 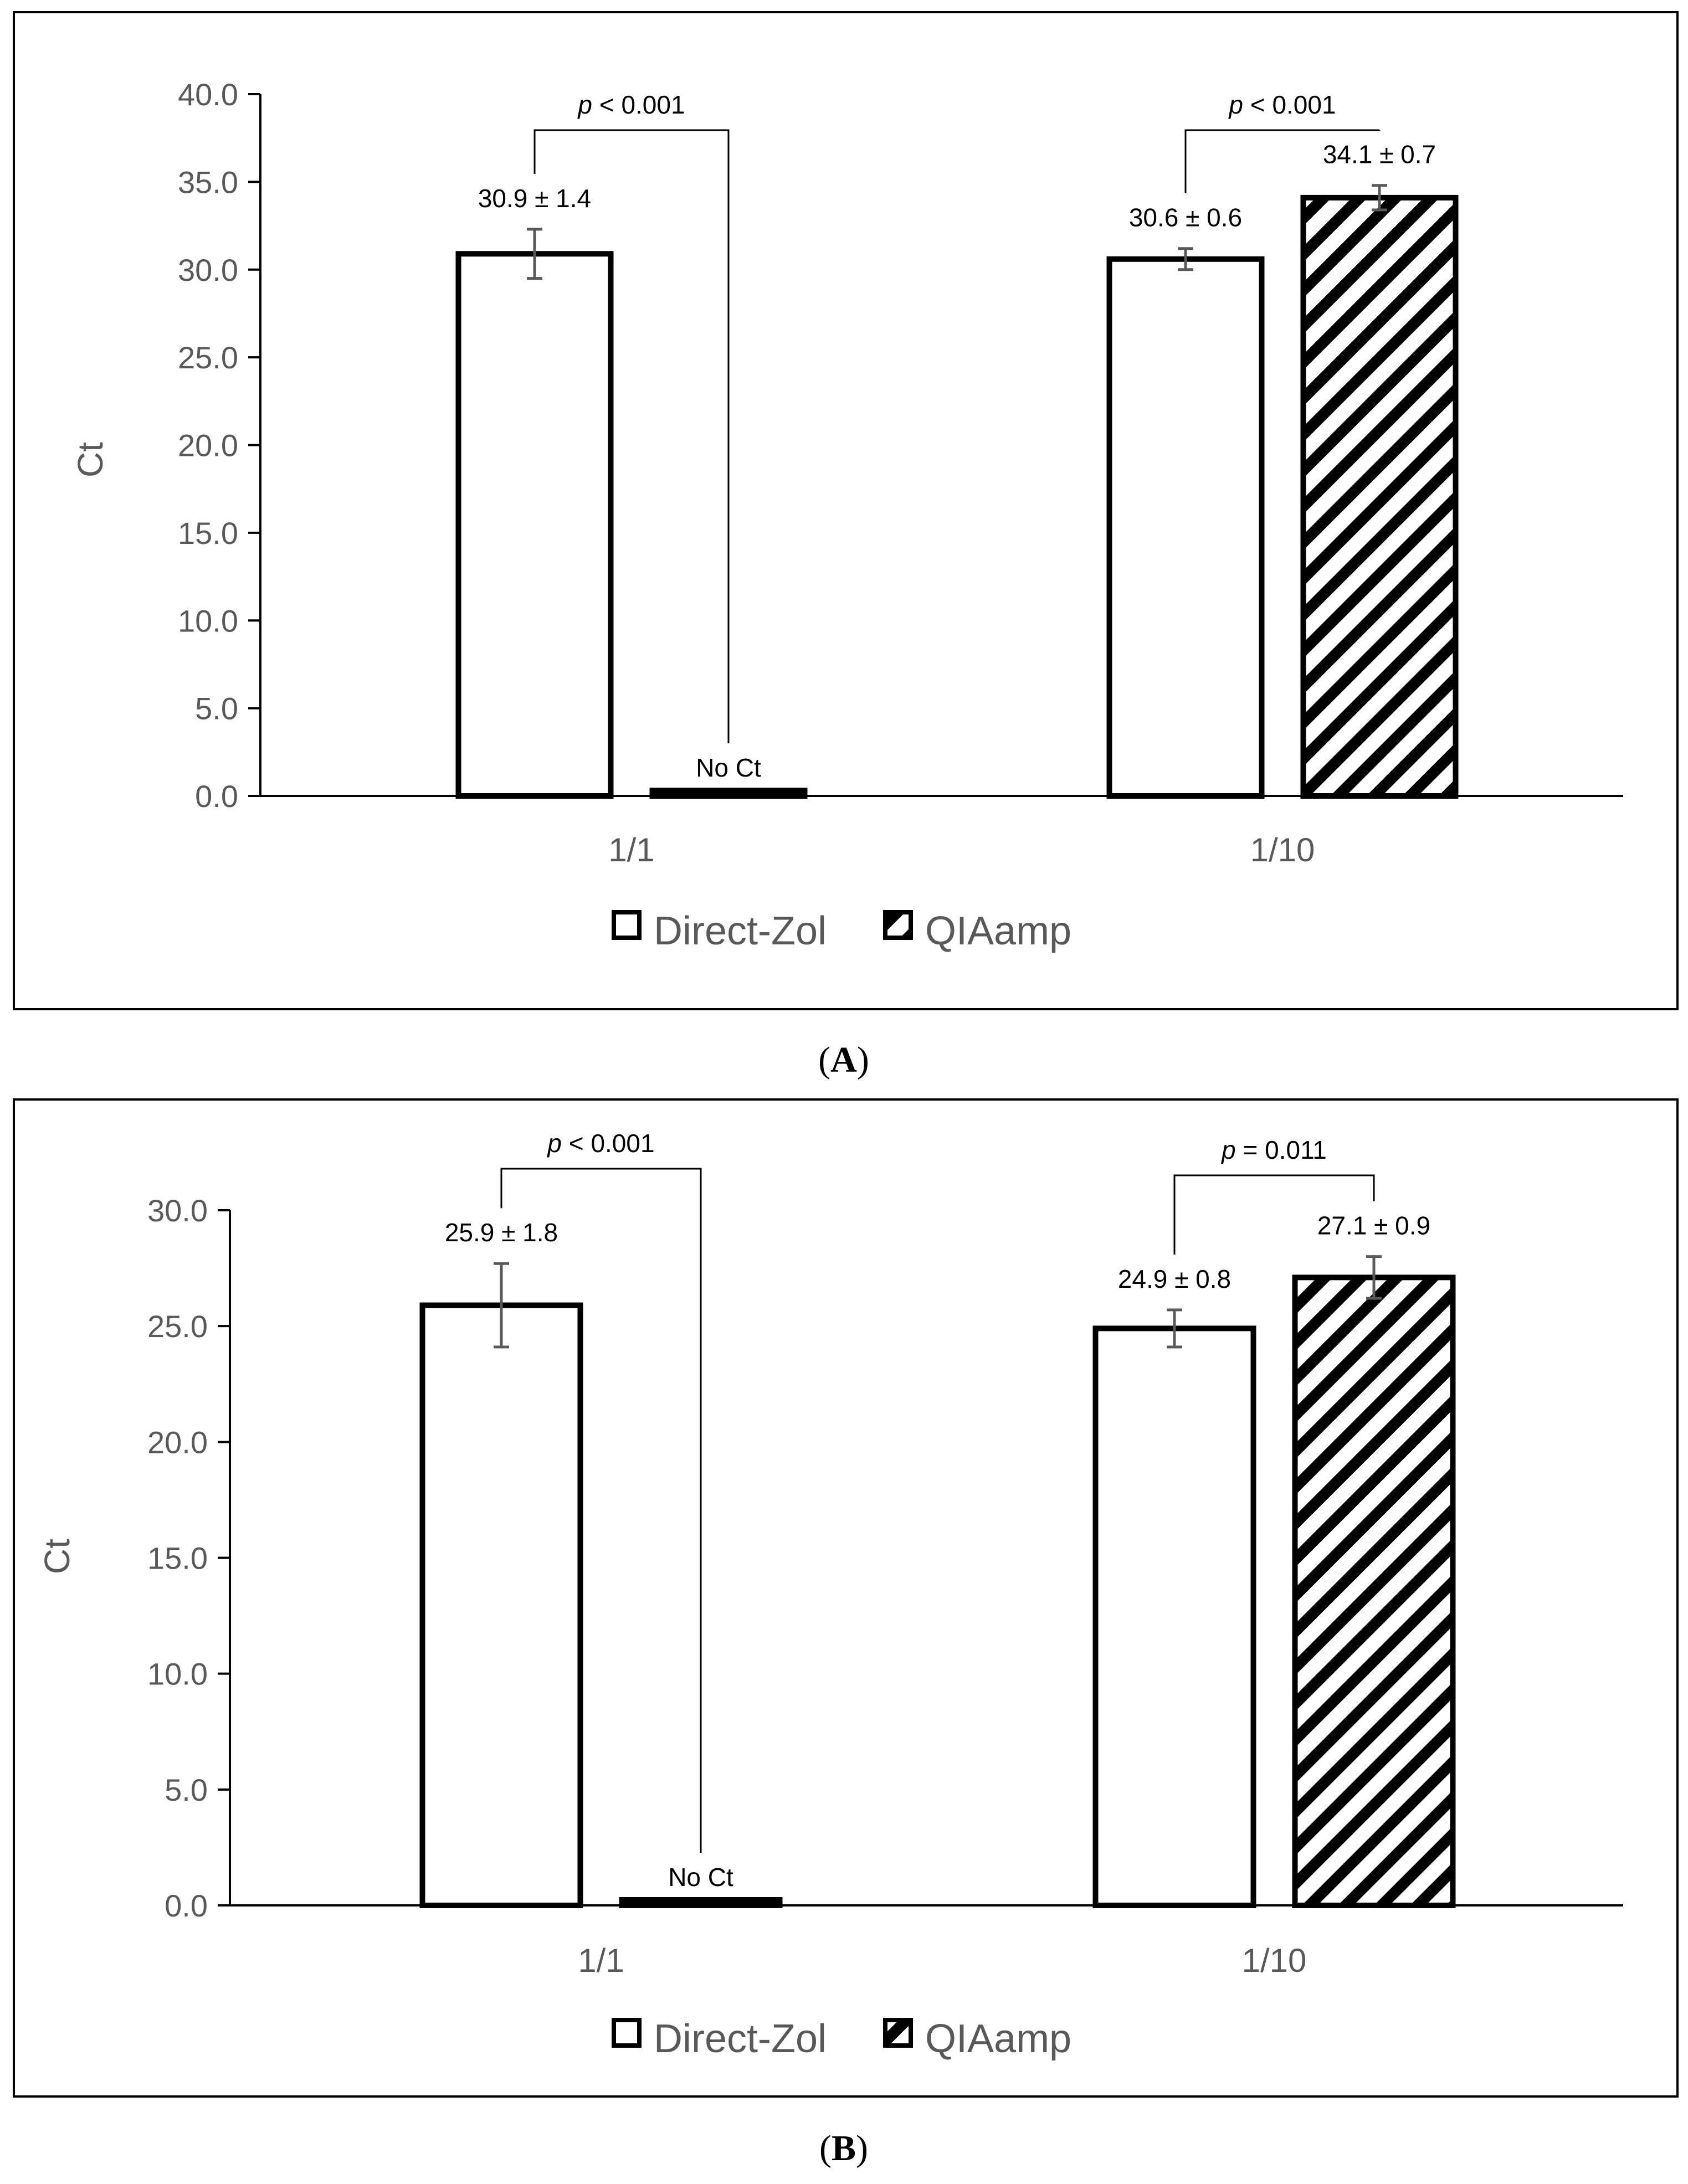 I want to click on y-tick-label: 35.0, so click(x=208, y=182).